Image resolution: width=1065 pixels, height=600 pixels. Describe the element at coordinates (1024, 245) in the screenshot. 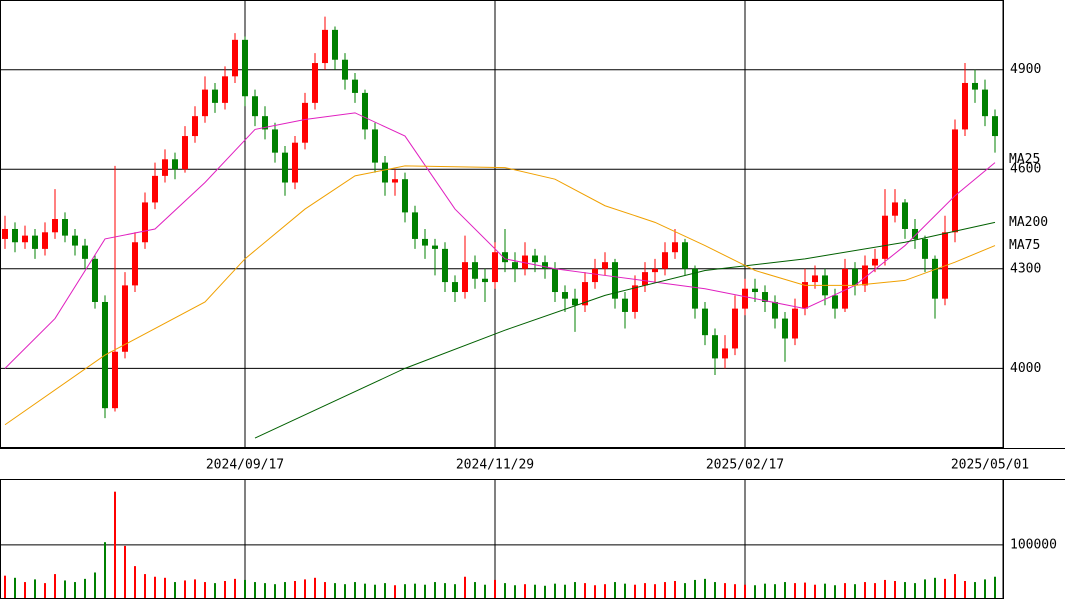

I see `legend-label: MA75` at that location.